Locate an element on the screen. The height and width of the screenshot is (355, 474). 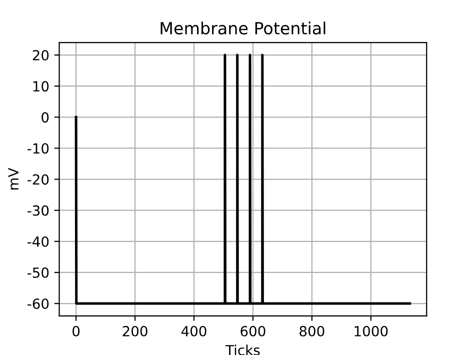
x-tick-label: 600 is located at coordinates (253, 331).